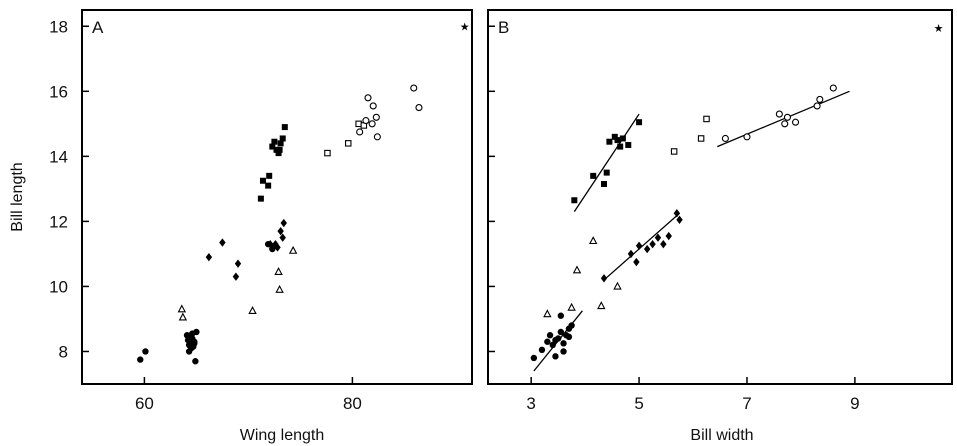 Image resolution: width=957 pixels, height=446 pixels. What do you see at coordinates (58, 156) in the screenshot?
I see `y-tick-label-a-3: 14` at bounding box center [58, 156].